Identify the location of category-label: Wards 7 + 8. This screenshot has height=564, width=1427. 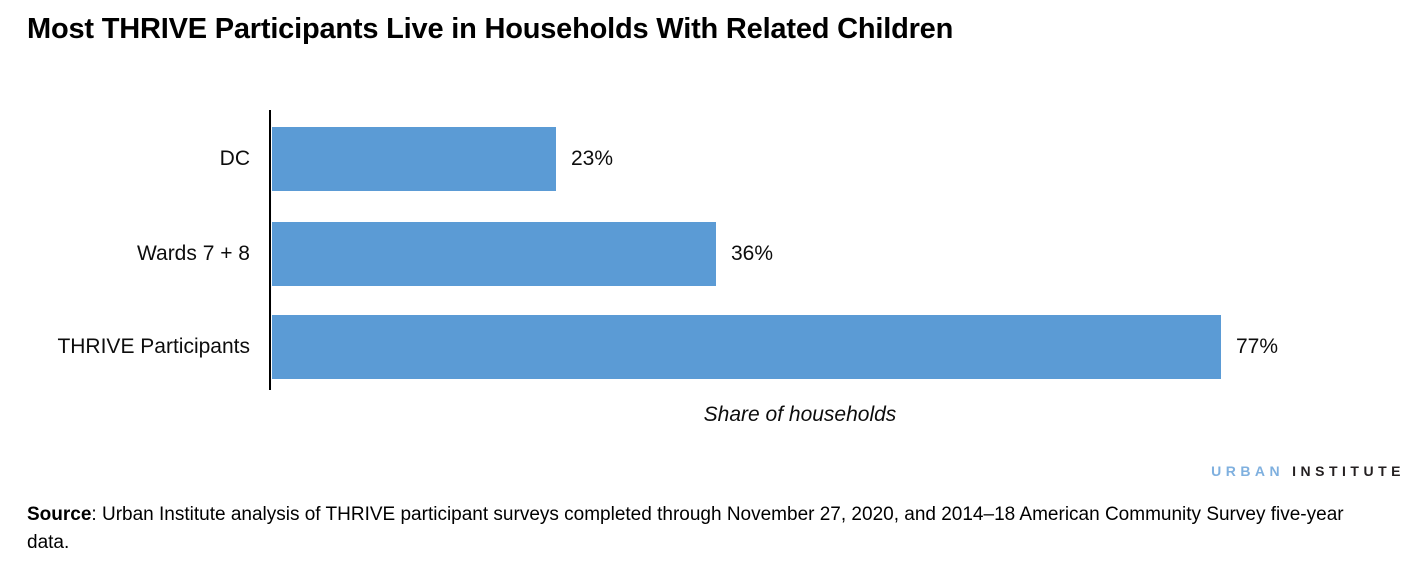
(193, 253).